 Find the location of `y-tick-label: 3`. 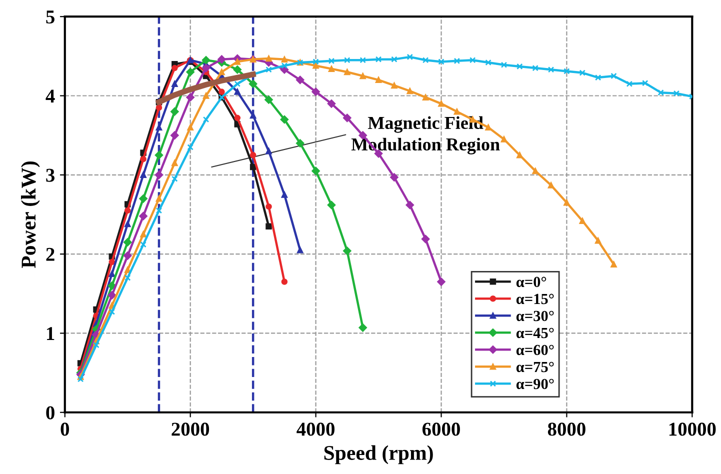

y-tick-label: 3 is located at coordinates (50, 175).